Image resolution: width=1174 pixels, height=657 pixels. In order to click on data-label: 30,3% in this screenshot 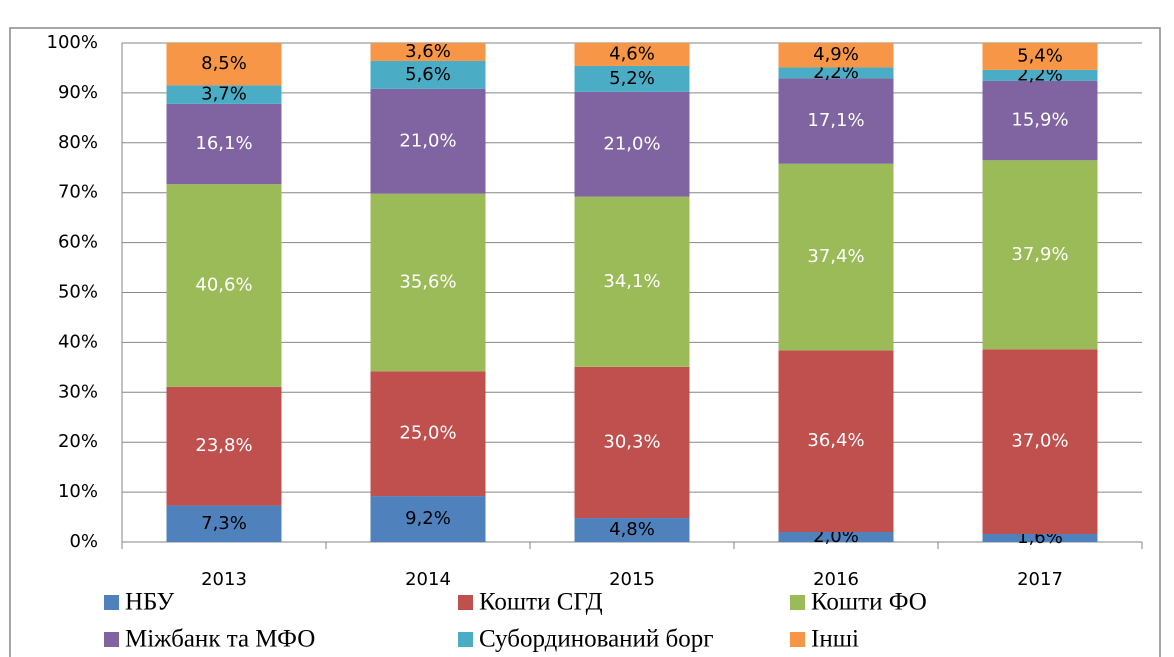, I will do `click(631, 441)`.